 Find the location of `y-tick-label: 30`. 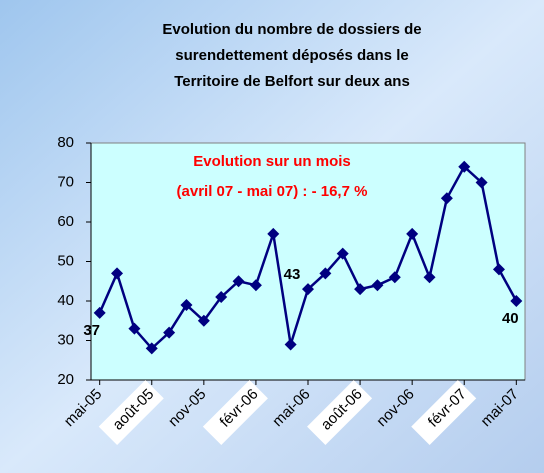

y-tick-label: 30 is located at coordinates (65, 339).